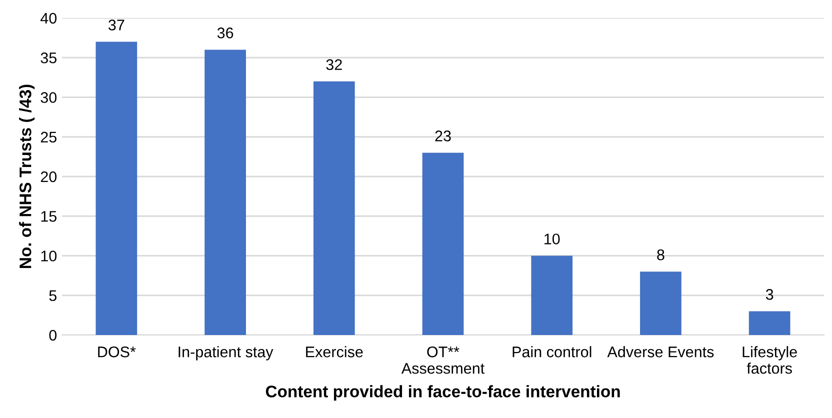  What do you see at coordinates (443, 136) in the screenshot?
I see `data-label: 23` at bounding box center [443, 136].